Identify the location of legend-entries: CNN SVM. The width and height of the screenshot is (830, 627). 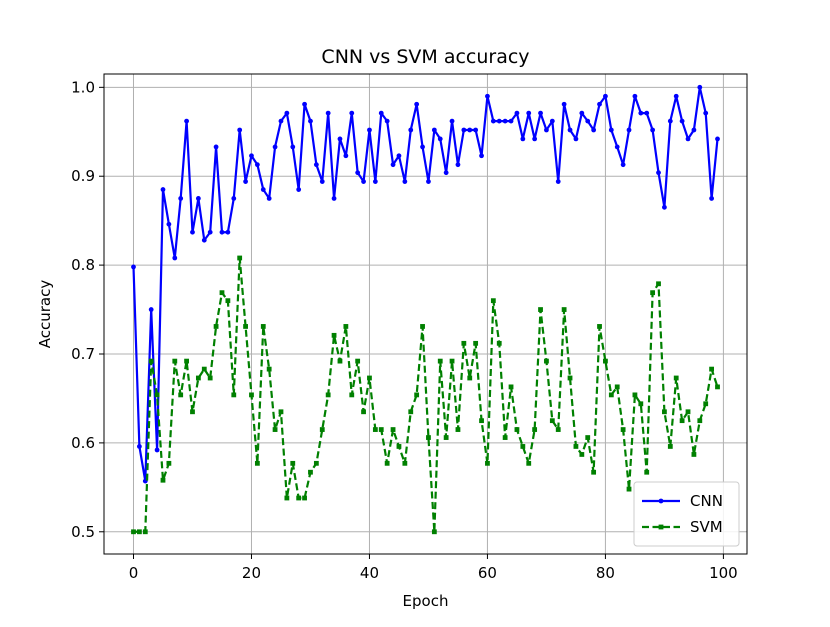
(682, 514).